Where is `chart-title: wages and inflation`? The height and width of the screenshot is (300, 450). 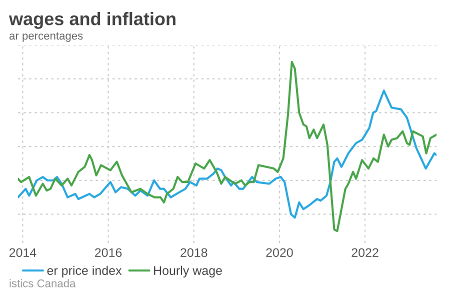 chart-title: wages and inflation is located at coordinates (92, 20).